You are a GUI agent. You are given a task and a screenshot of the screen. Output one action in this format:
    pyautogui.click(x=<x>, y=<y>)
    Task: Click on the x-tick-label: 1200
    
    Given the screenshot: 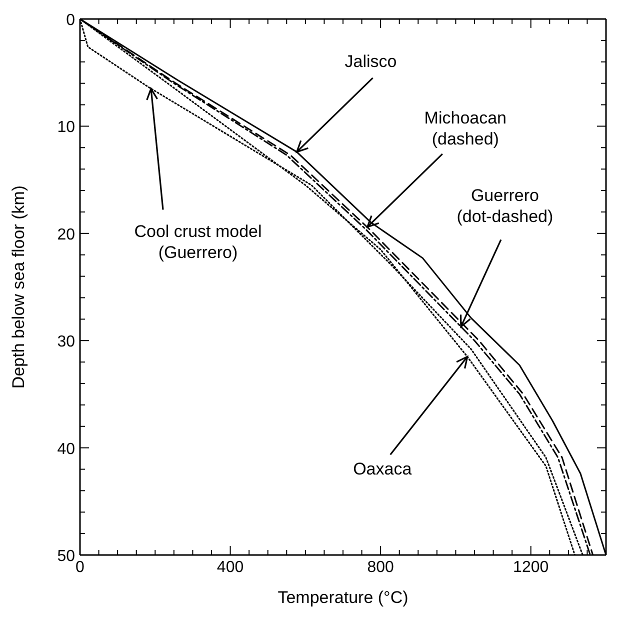 What is the action you would take?
    pyautogui.click(x=531, y=567)
    